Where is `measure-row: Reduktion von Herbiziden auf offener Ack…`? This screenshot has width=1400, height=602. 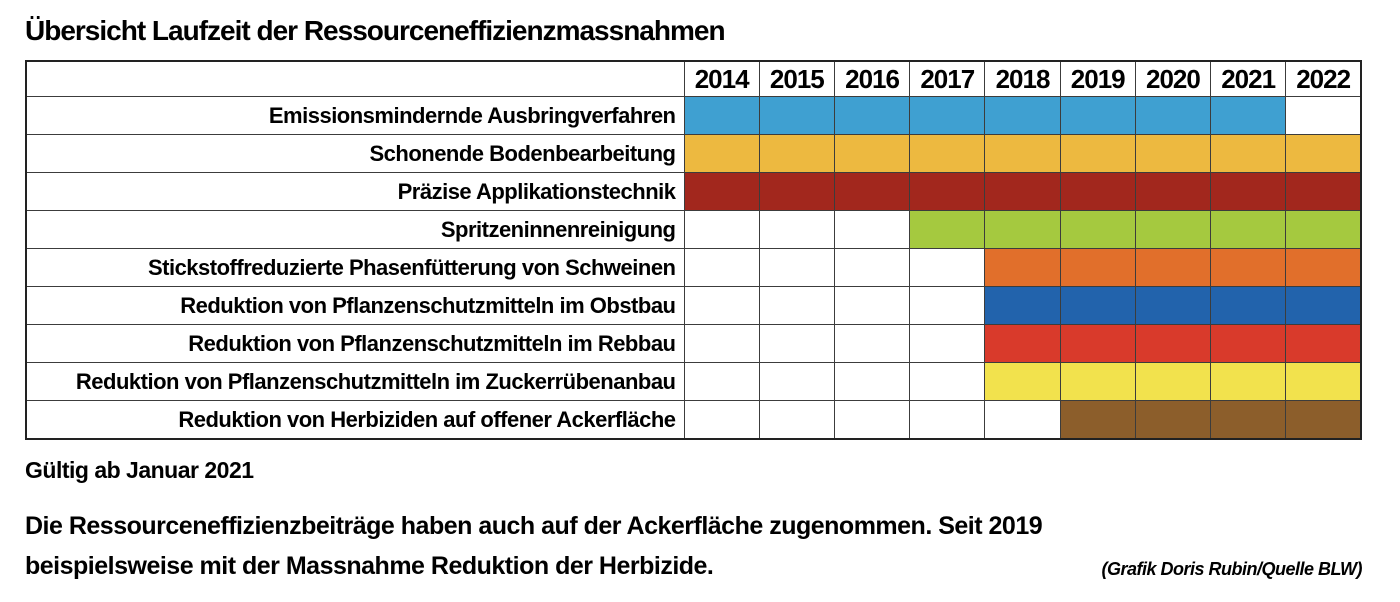
measure-row: Reduktion von Herbiziden auf offener Ack… is located at coordinates (693, 420).